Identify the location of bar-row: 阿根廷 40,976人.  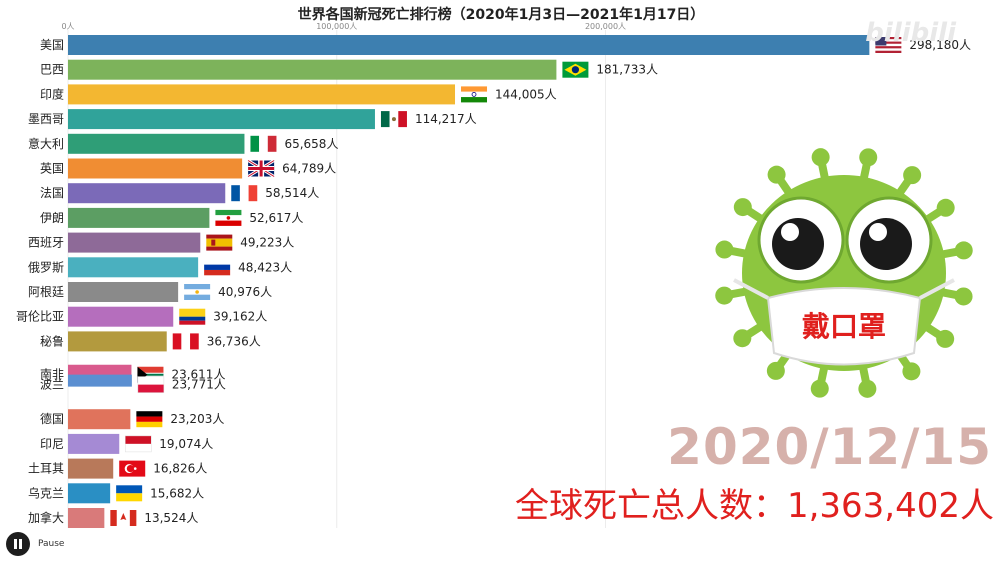
(150, 292).